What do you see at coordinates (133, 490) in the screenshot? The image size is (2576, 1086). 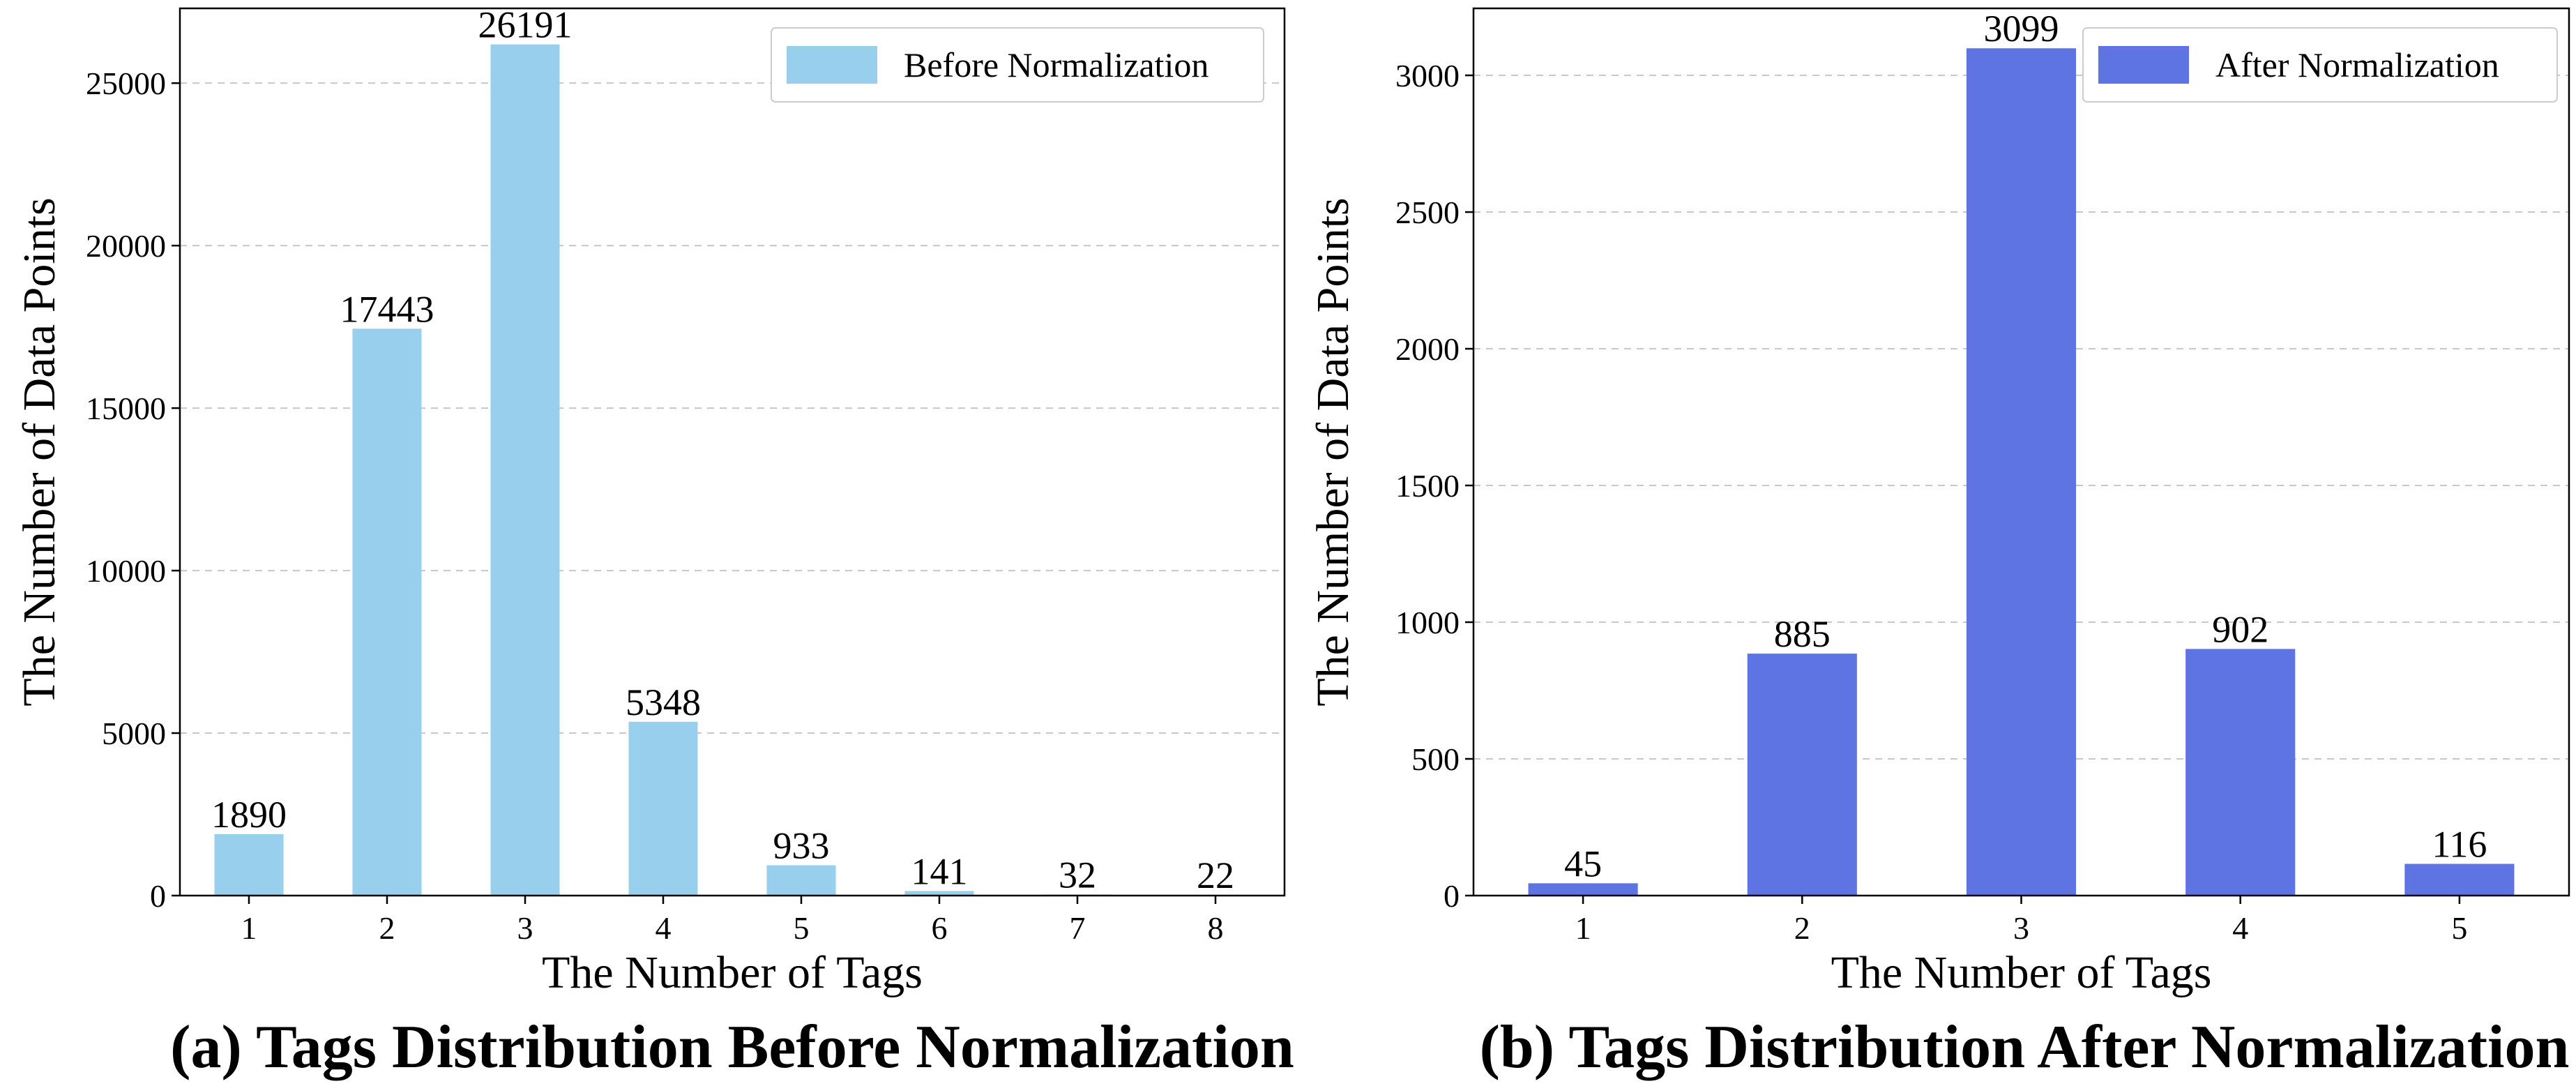 I see `y-axis-ticks: 0 5000 10000 15000 20000 25000` at bounding box center [133, 490].